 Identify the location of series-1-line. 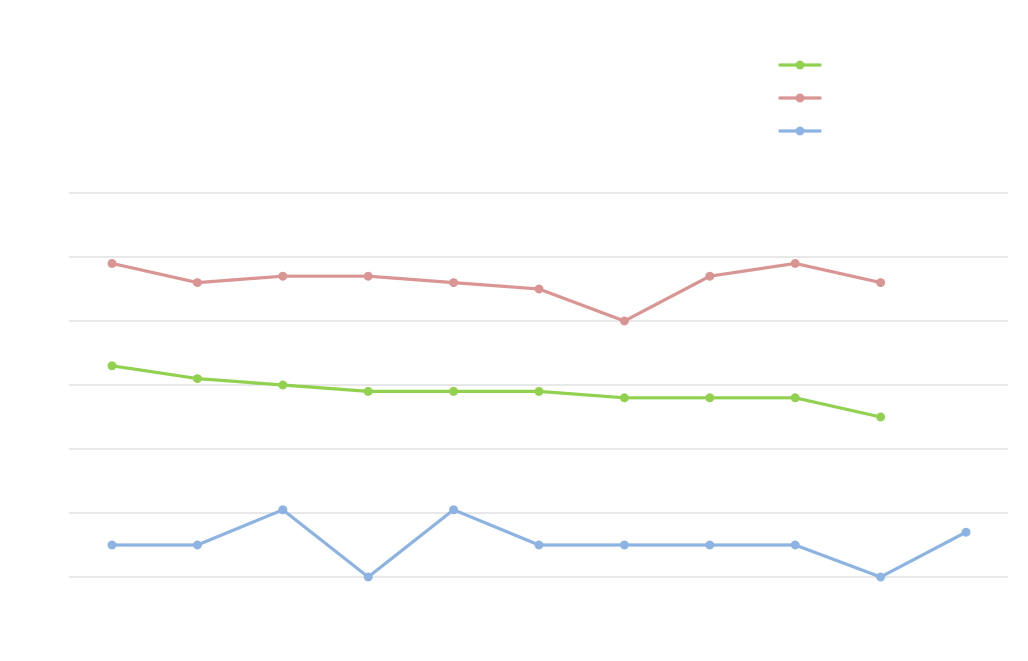
(496, 391).